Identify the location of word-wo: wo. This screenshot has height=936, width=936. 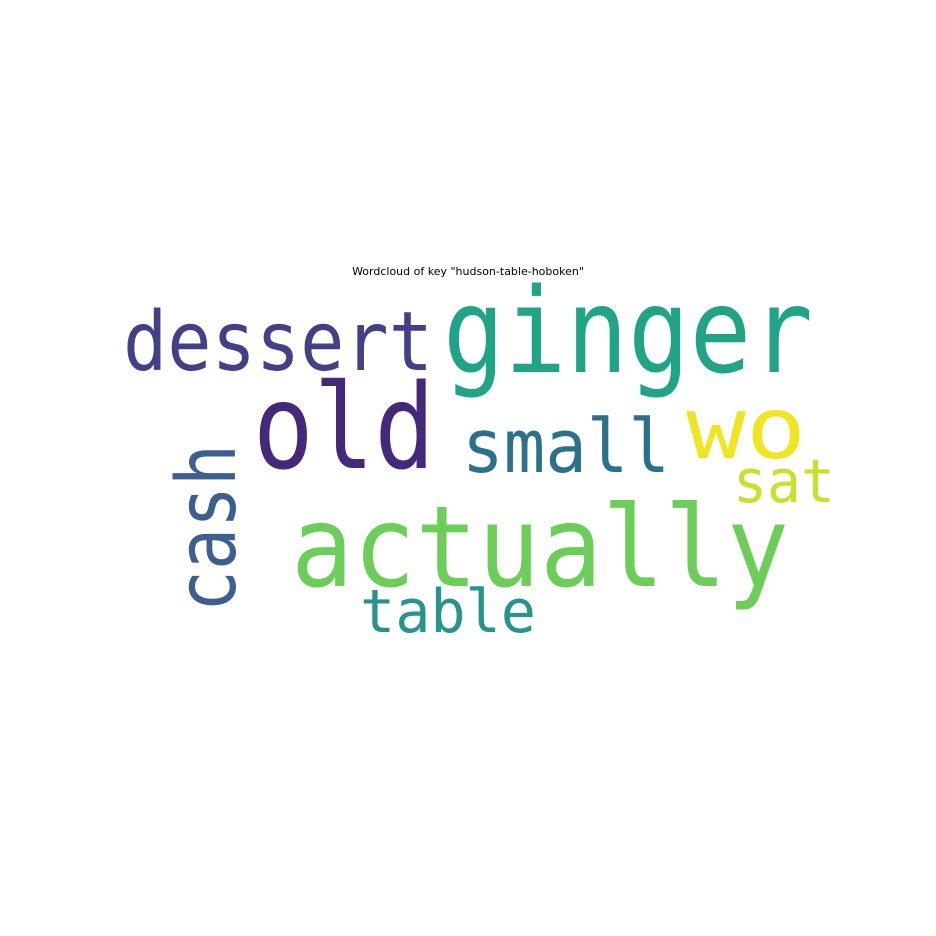
(746, 429).